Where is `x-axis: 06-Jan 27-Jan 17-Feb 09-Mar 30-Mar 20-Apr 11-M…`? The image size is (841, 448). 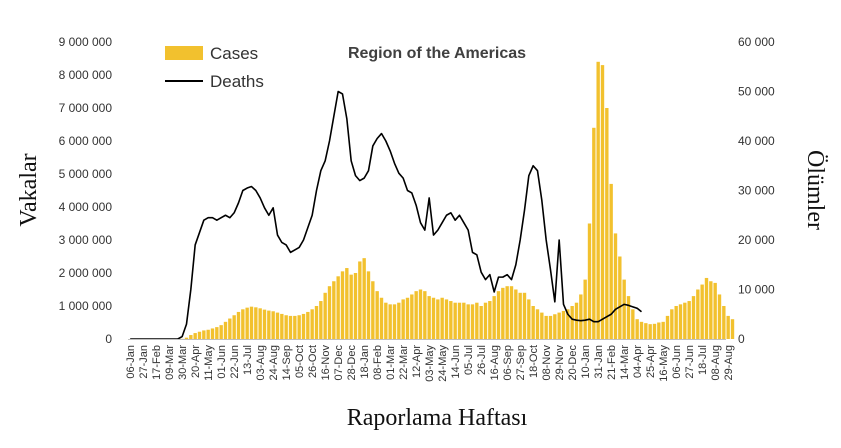 x-axis: 06-Jan 27-Jan 17-Feb 09-Mar 30-Mar 20-Apr 11-M… is located at coordinates (430, 363).